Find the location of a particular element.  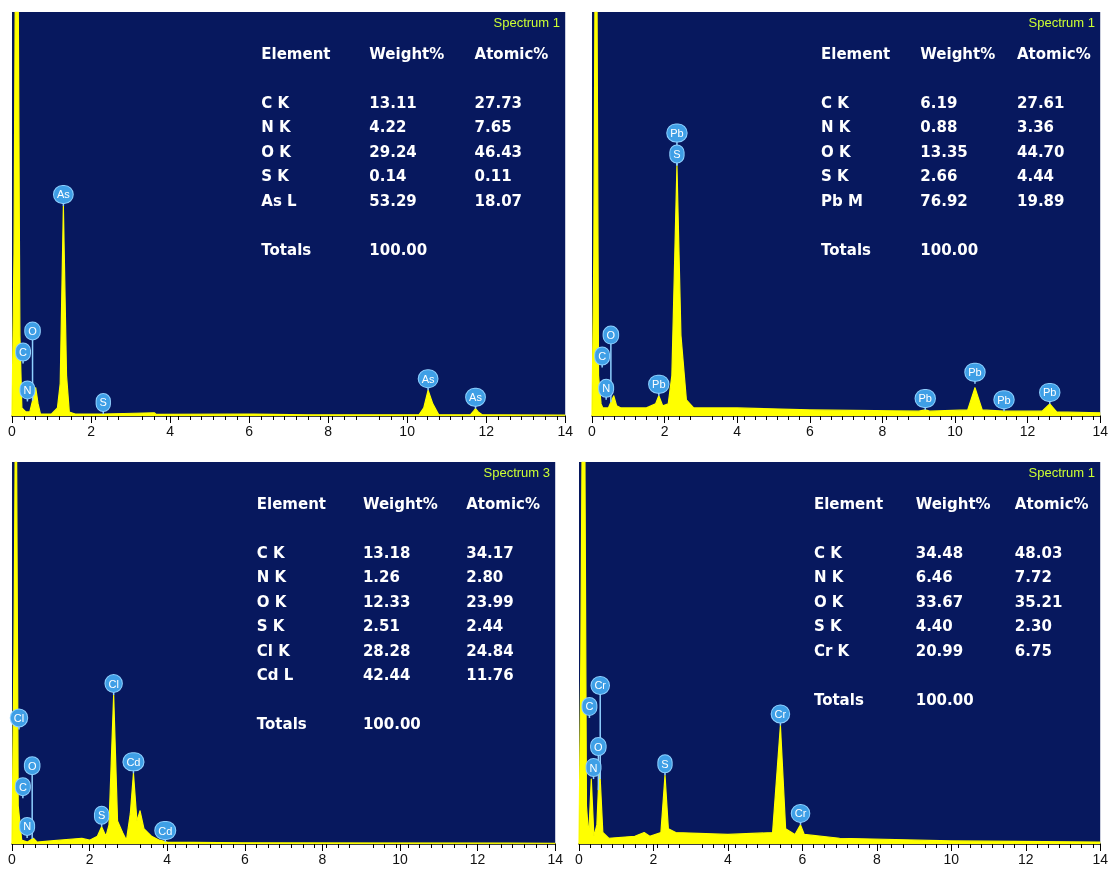

text: N K 4.22 7.65 is located at coordinates (386, 127).